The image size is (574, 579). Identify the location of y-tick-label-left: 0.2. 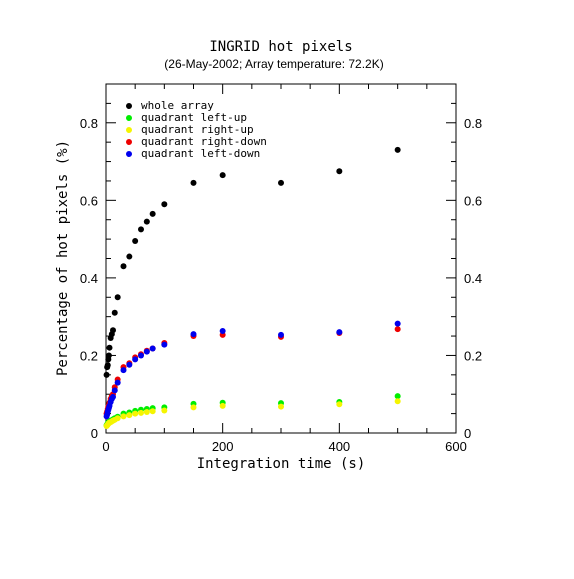
(89, 355).